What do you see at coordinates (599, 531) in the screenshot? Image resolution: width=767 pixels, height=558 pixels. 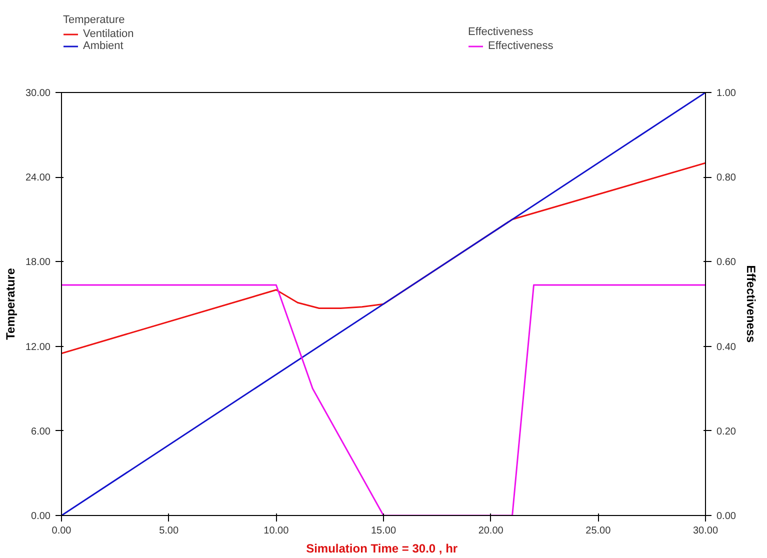 I see `x-tick-label: 25.00` at bounding box center [599, 531].